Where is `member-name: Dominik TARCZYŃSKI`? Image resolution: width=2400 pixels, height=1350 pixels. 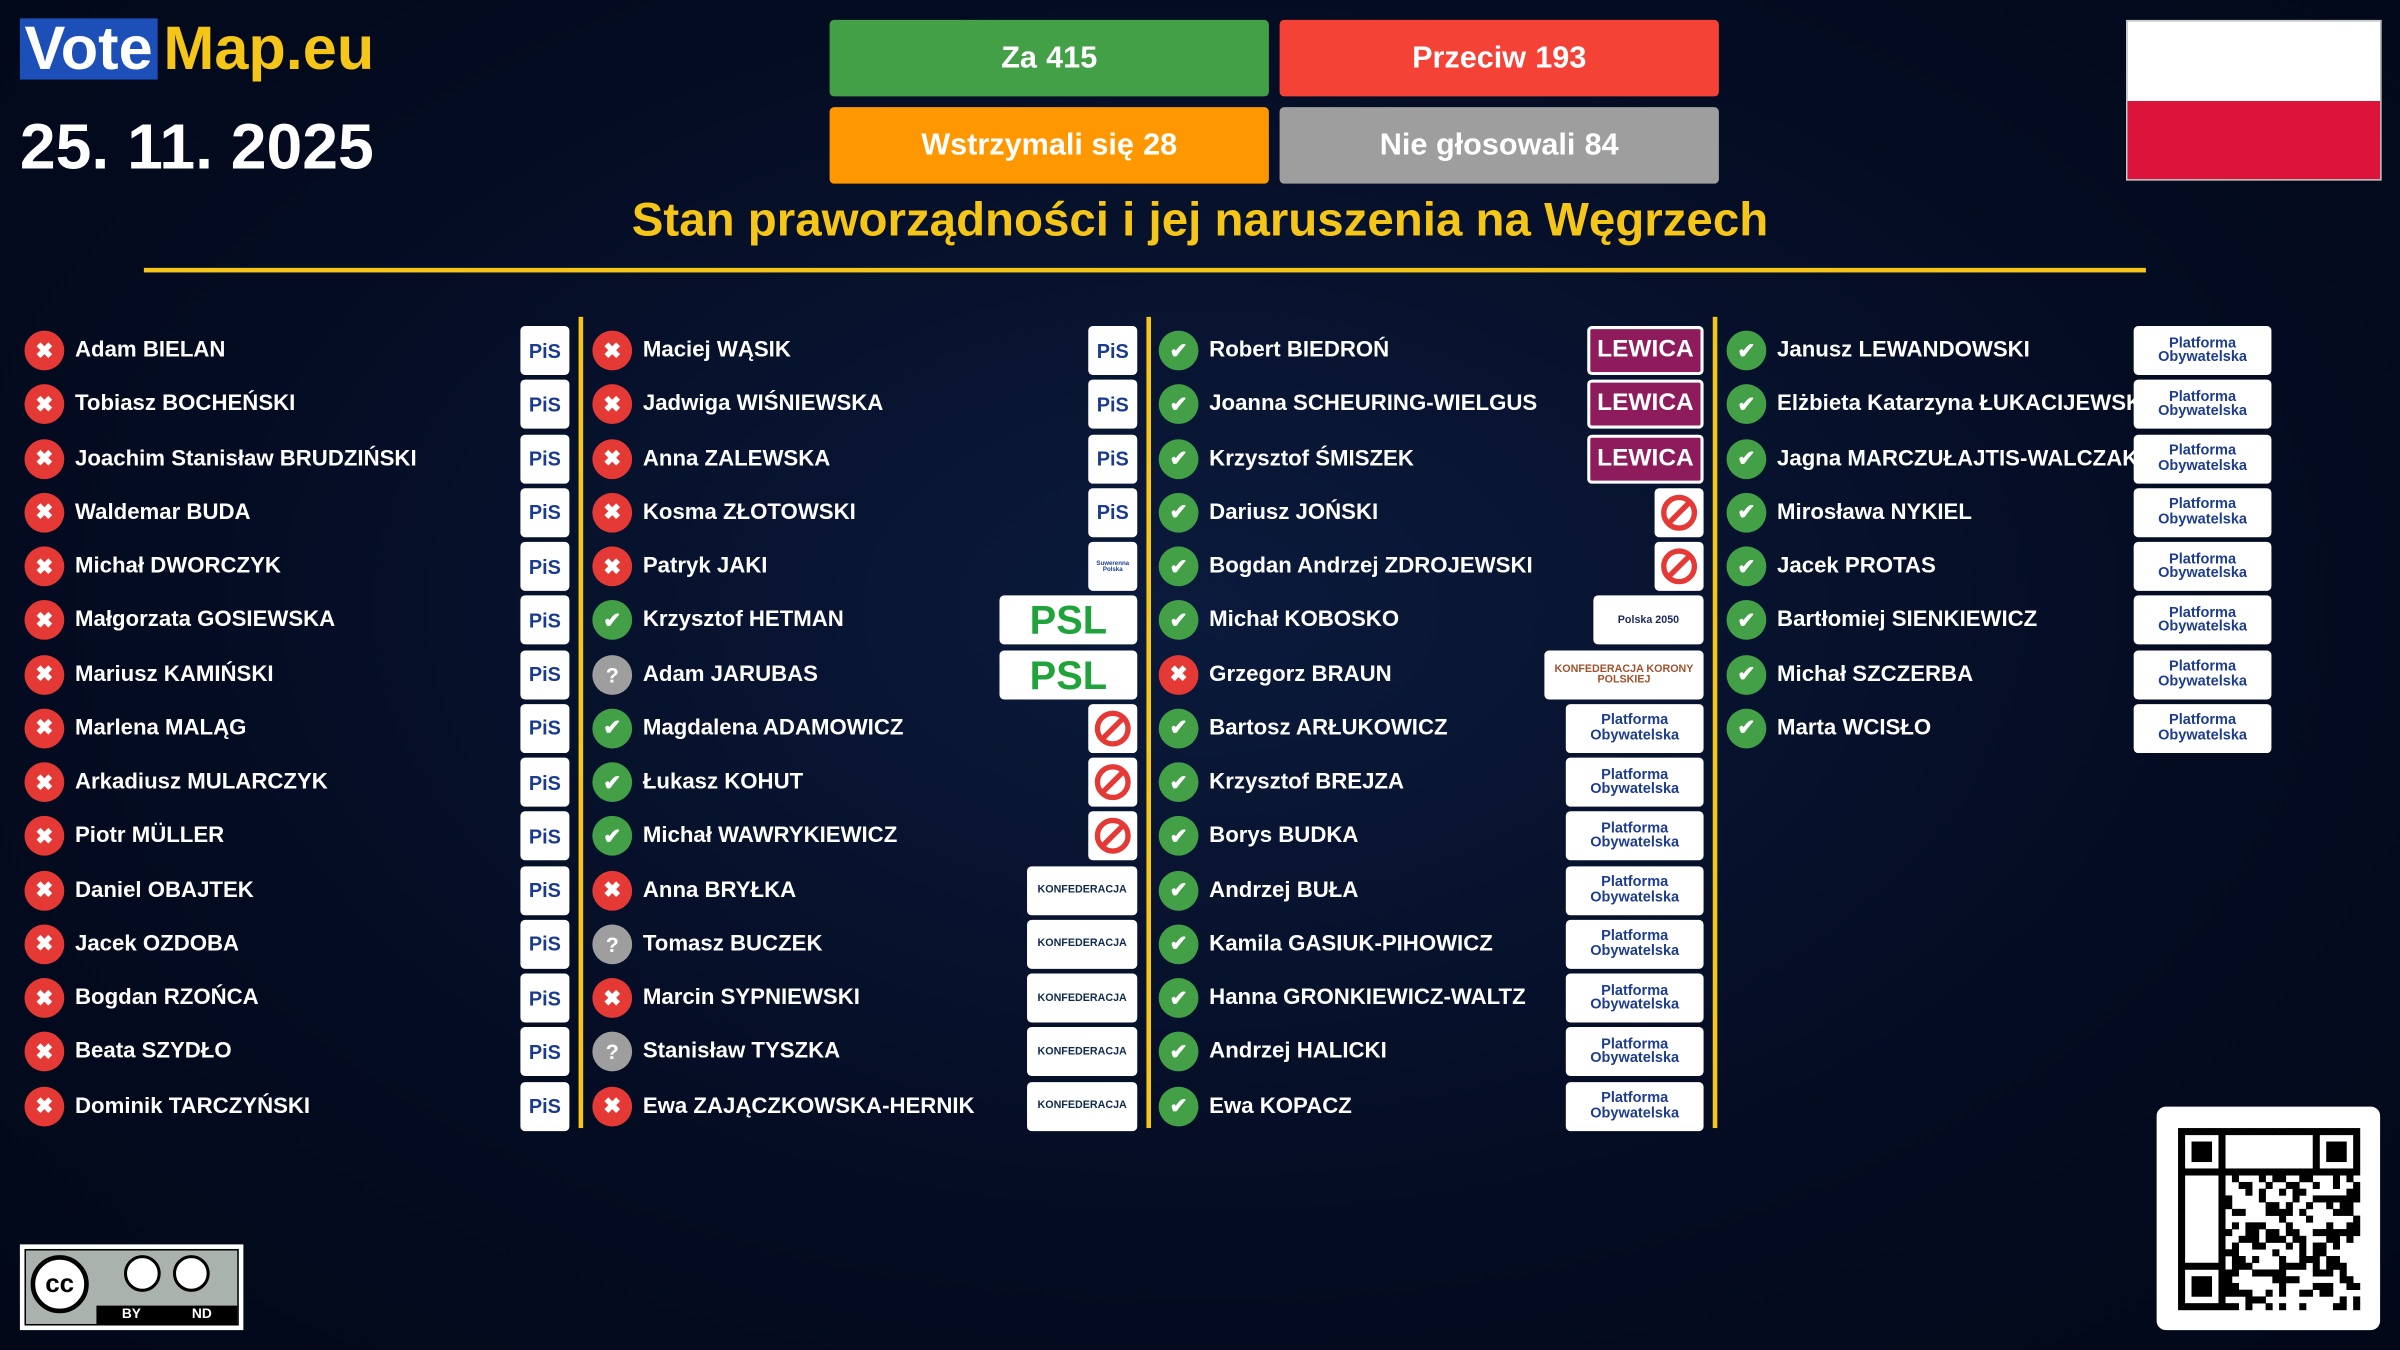 member-name: Dominik TARCZYŃSKI is located at coordinates (192, 1106).